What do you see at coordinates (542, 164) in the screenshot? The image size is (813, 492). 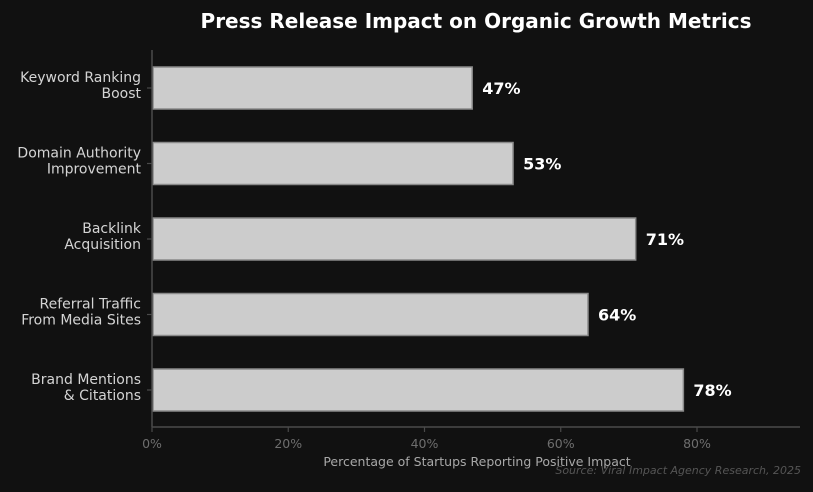 I see `bar-value-label: 53%` at bounding box center [542, 164].